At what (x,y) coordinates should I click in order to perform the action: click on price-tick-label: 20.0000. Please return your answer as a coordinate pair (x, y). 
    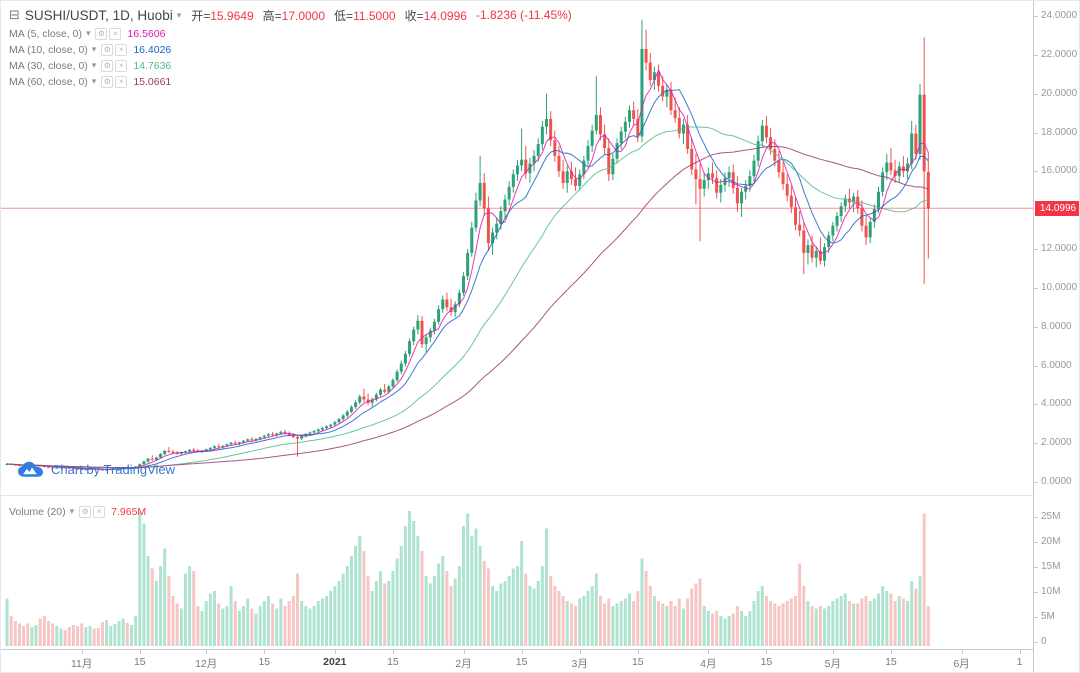
    Looking at the image, I should click on (1059, 93).